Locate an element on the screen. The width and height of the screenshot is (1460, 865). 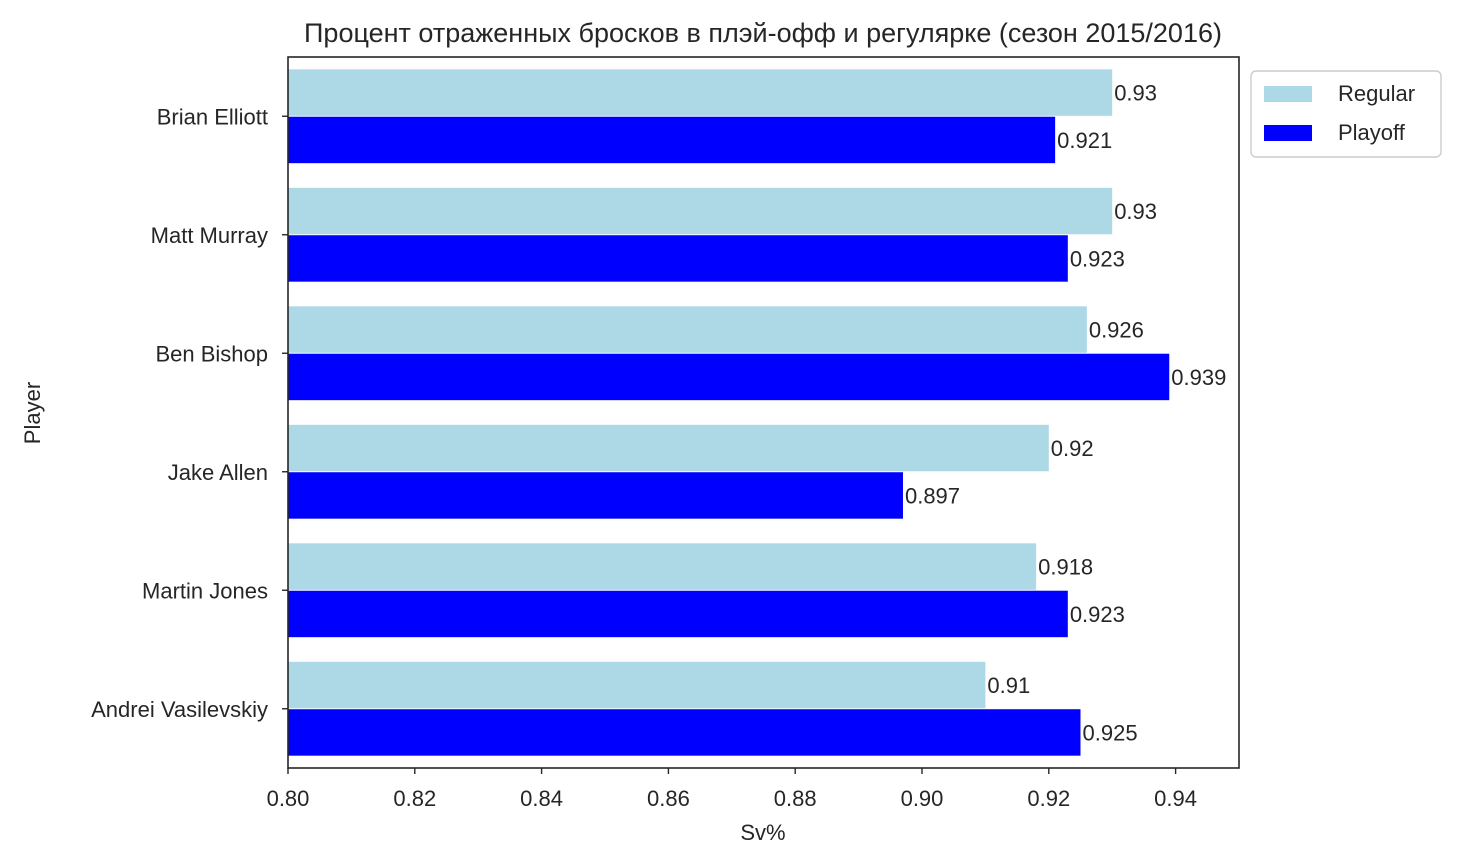
x-axis-label: Sv% is located at coordinates (762, 832).